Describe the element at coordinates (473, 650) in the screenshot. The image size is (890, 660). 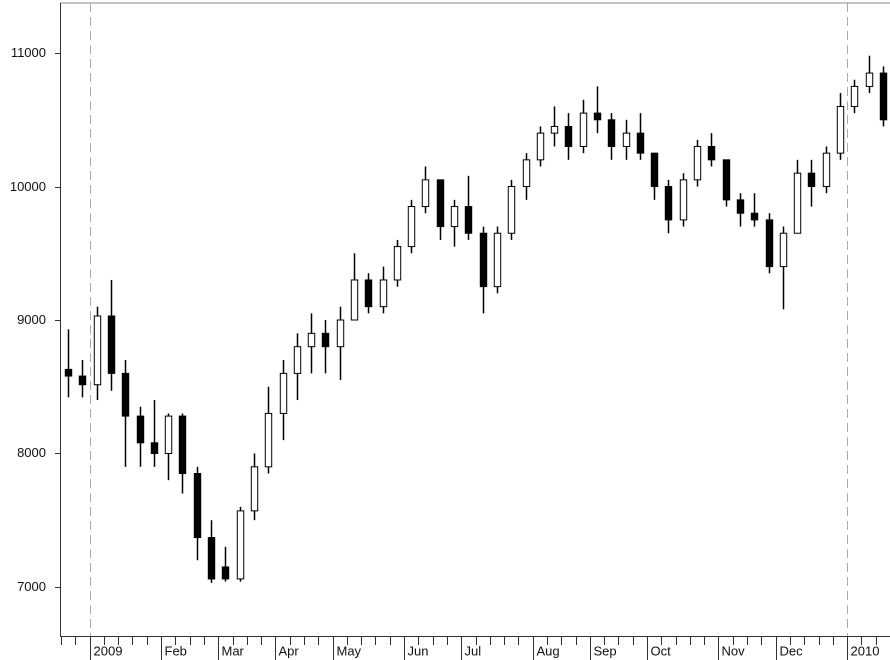
I see `x-tick-label: Jul` at that location.